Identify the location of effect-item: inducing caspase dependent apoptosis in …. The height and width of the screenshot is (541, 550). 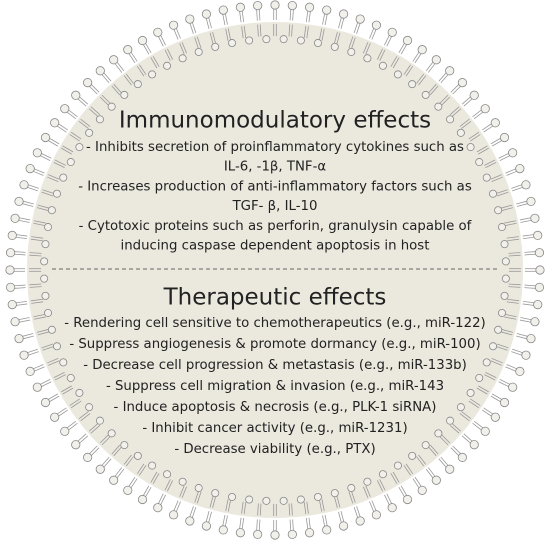
(275, 246).